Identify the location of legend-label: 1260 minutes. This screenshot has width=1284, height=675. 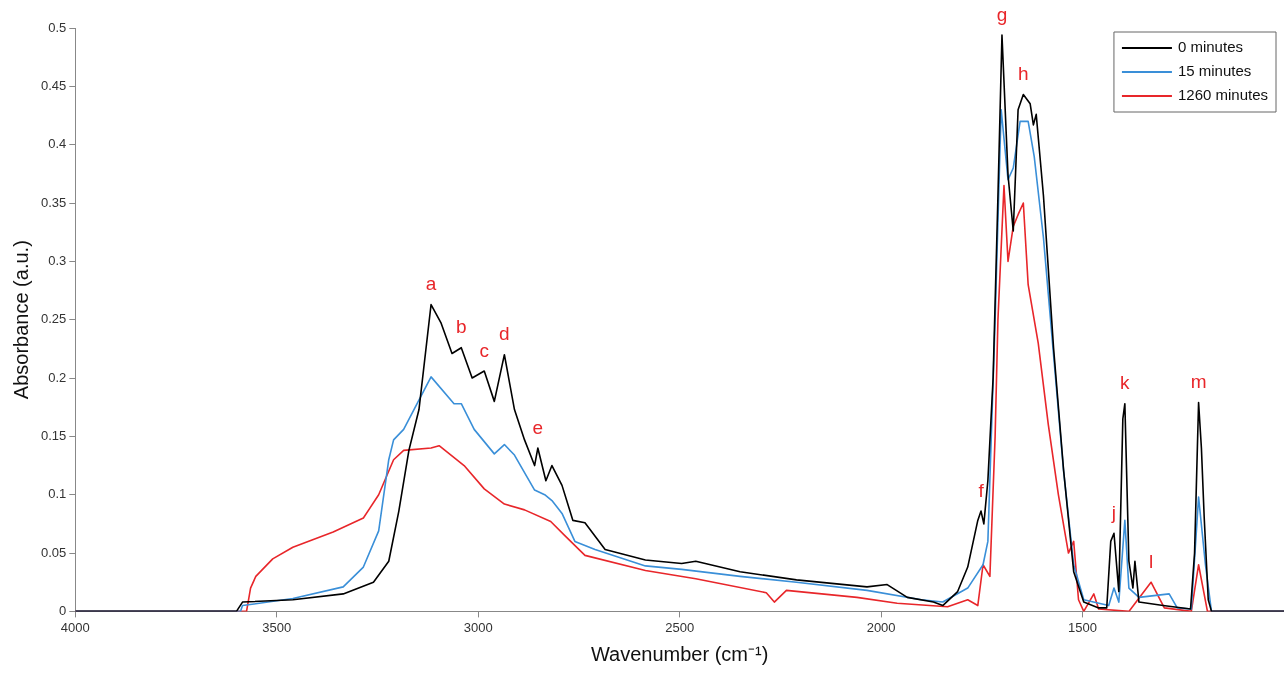
(1222, 95).